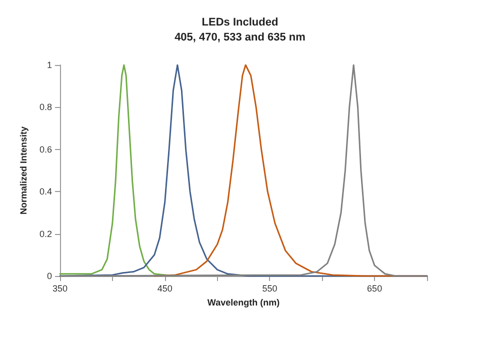 The width and height of the screenshot is (480, 339). What do you see at coordinates (240, 22) in the screenshot?
I see `chart-title: LEDs Included` at bounding box center [240, 22].